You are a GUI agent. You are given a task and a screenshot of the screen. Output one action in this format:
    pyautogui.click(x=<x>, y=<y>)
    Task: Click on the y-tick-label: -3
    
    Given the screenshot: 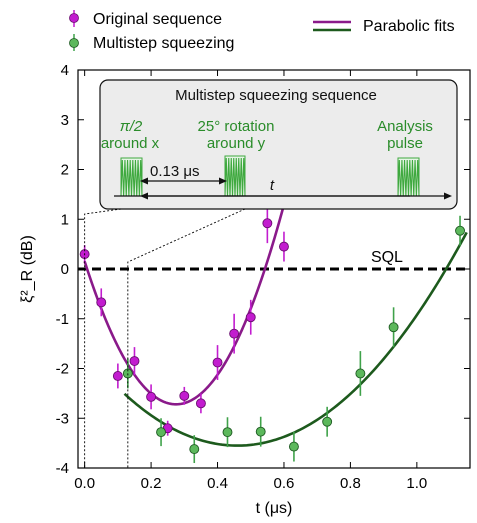 What is the action you would take?
    pyautogui.click(x=62, y=418)
    